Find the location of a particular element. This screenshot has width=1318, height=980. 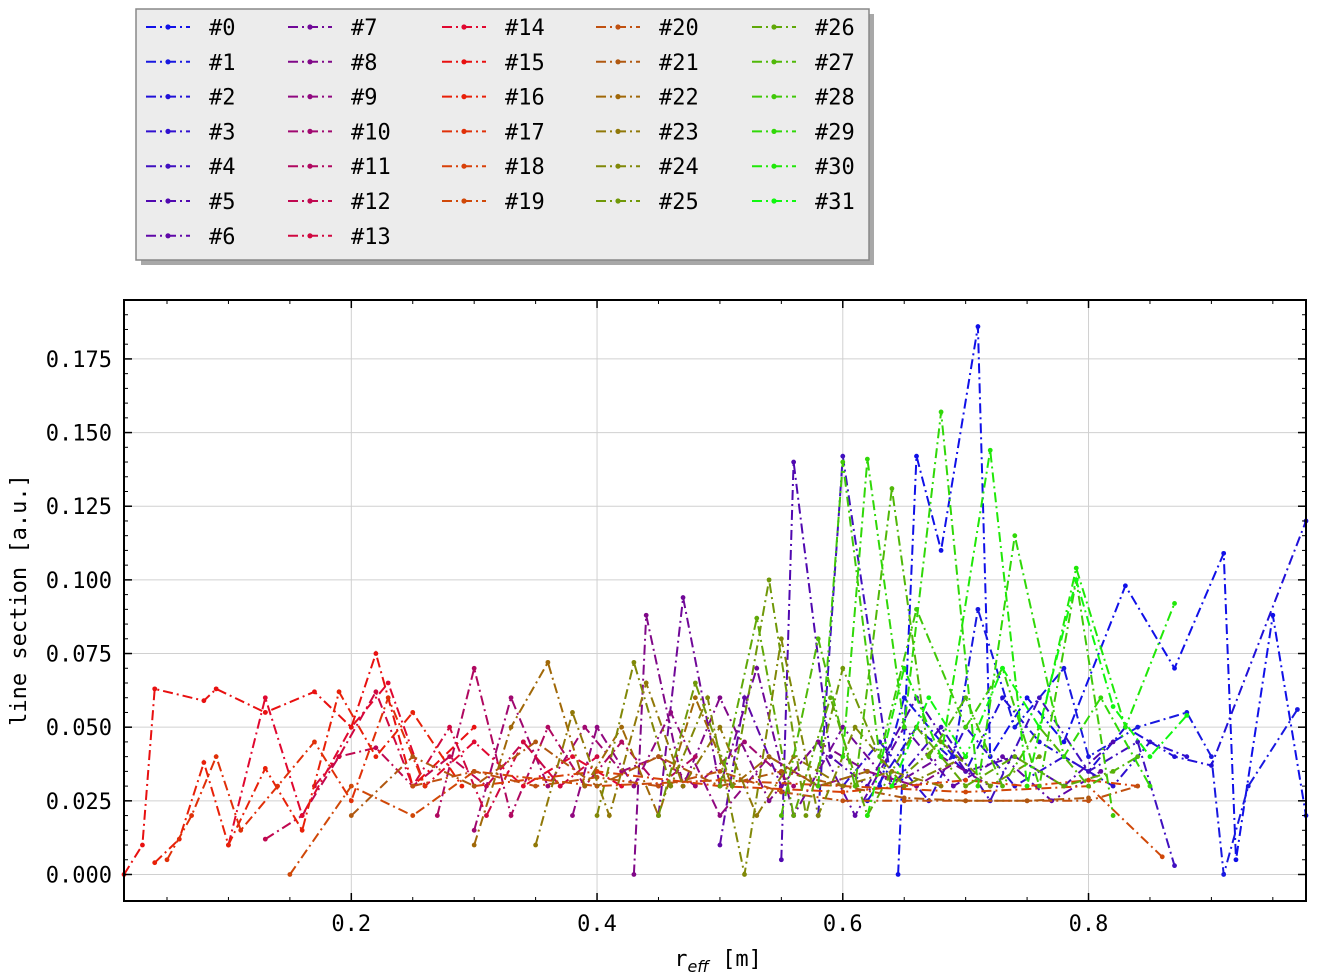

legend-label: #25 is located at coordinates (679, 202).